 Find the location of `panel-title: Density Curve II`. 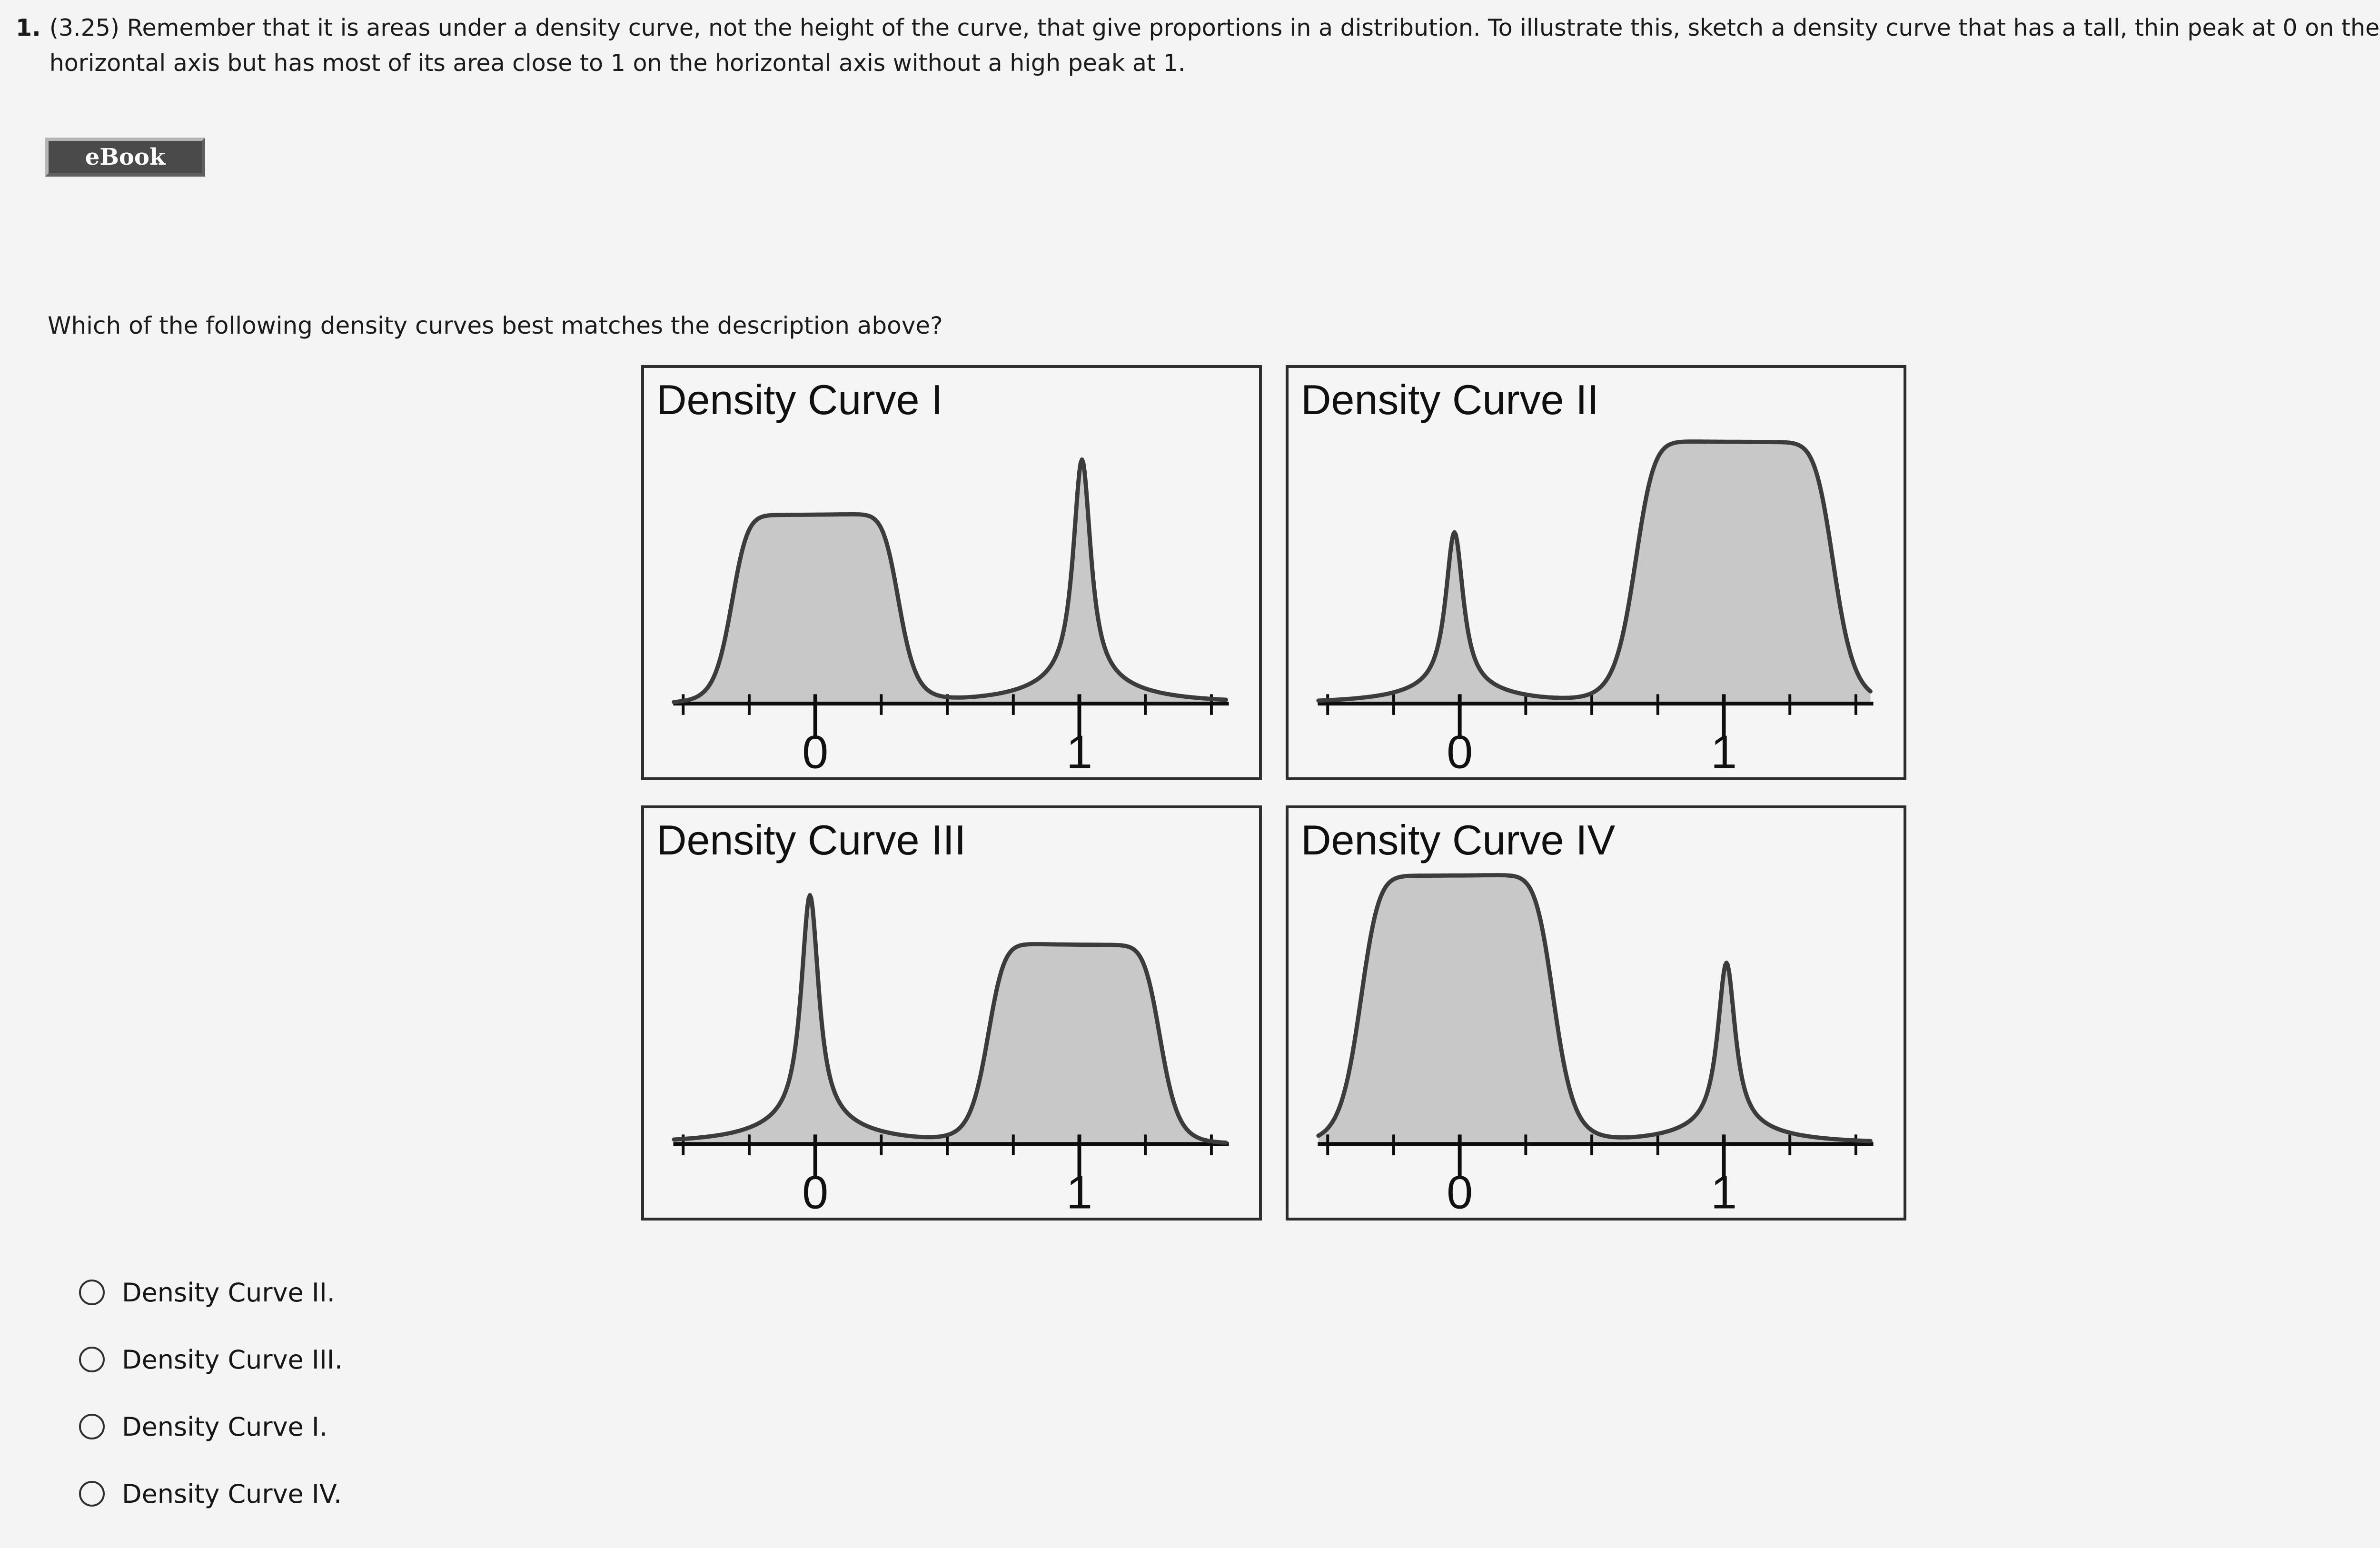

panel-title: Density Curve II is located at coordinates (1450, 399).